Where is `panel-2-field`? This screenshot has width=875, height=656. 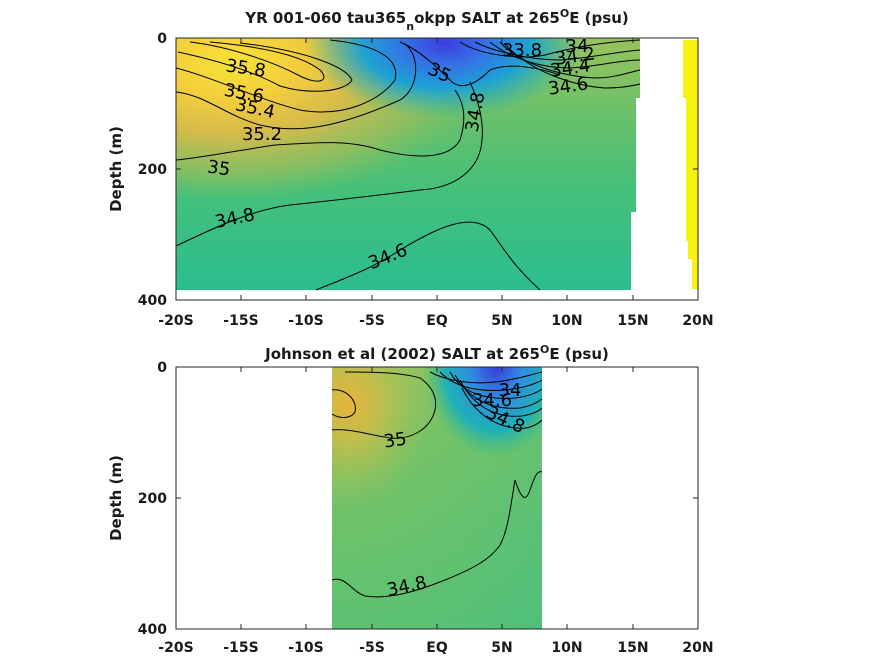
panel-2-field is located at coordinates (437, 498).